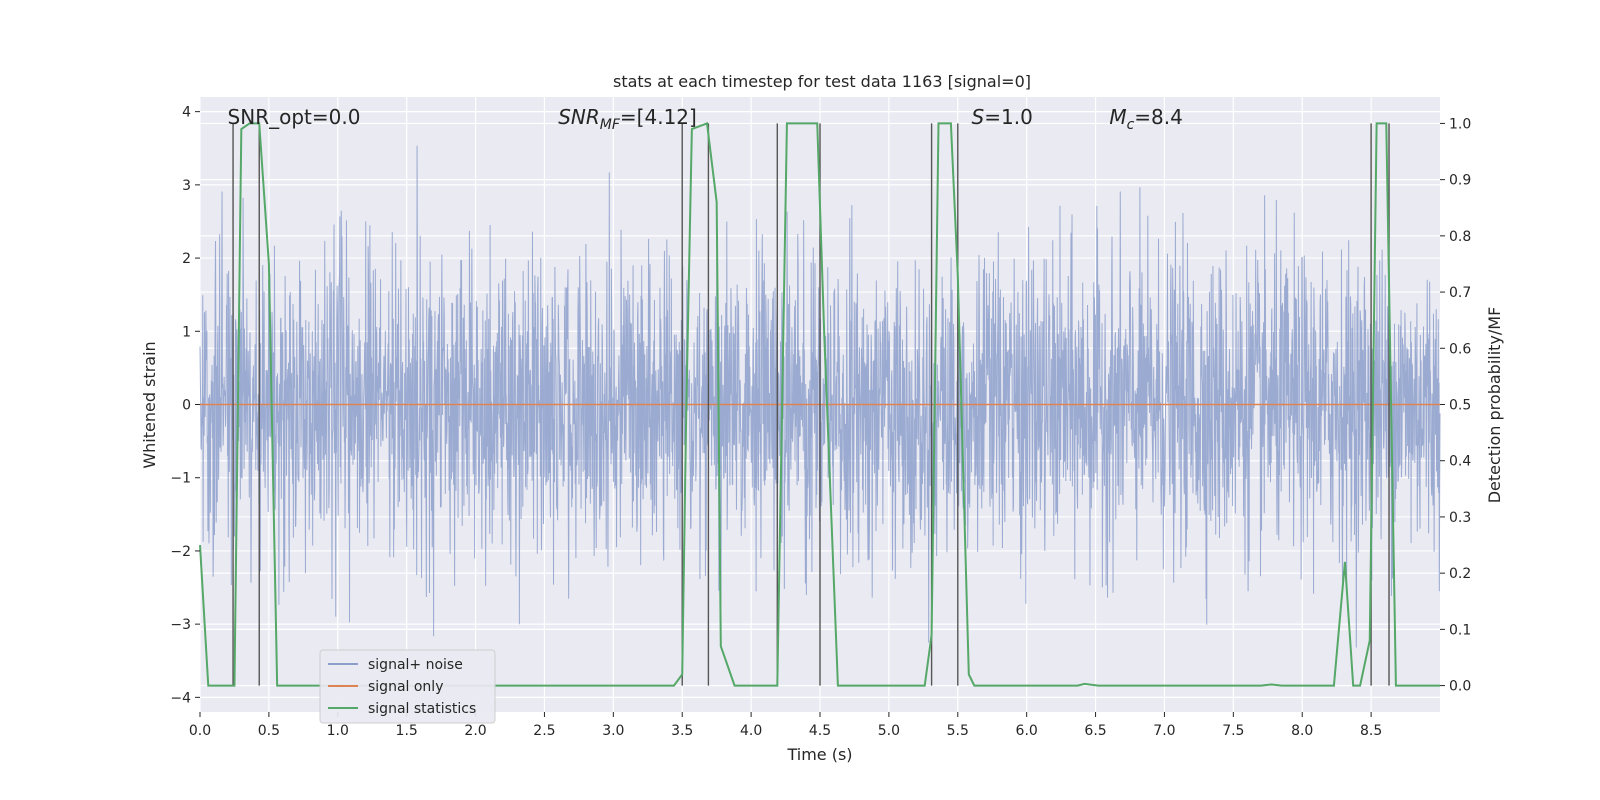 This screenshot has height=800, width=1600. Describe the element at coordinates (1460, 293) in the screenshot. I see `y2-tick-label-7: 0.7` at that location.